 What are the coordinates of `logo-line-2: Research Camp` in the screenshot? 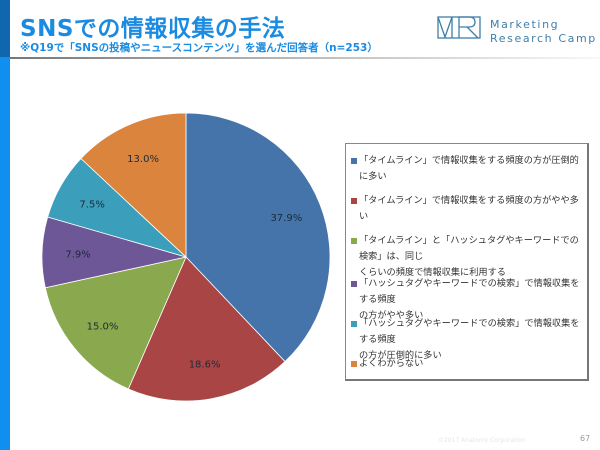 It's located at (543, 38).